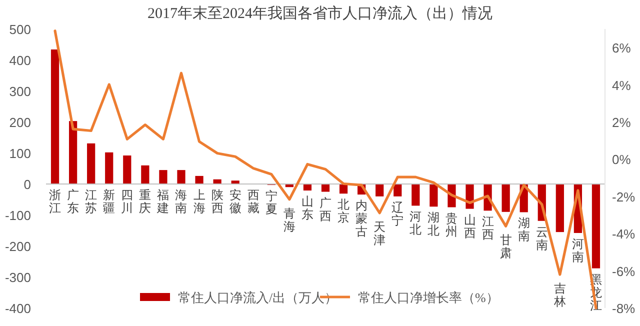 This screenshot has width=640, height=326. I want to click on x-tick-label: 宁夏, so click(271, 202).